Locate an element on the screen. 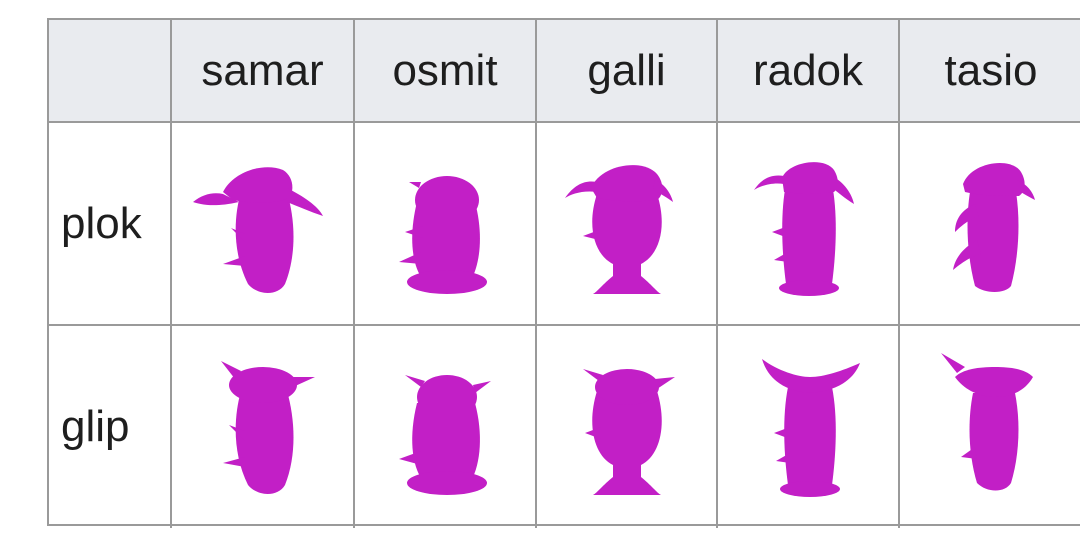  object-plok-radok is located at coordinates (809, 224).